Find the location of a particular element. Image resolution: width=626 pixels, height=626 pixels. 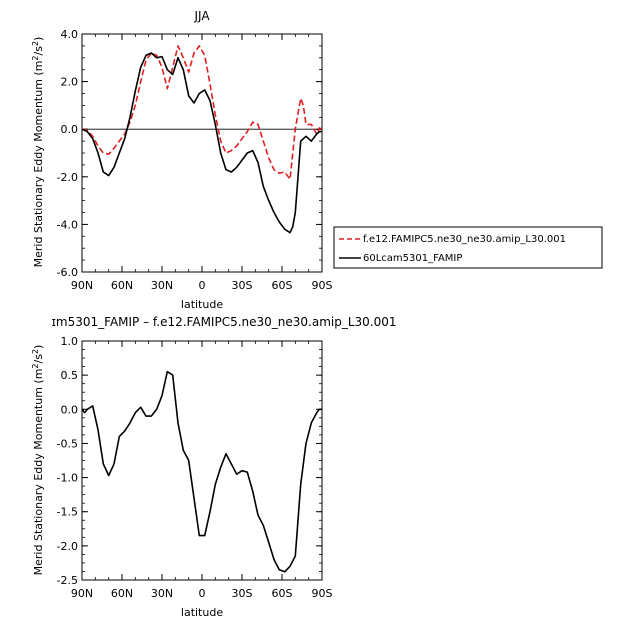

bottom-x-axis-label: latitude is located at coordinates (202, 612).